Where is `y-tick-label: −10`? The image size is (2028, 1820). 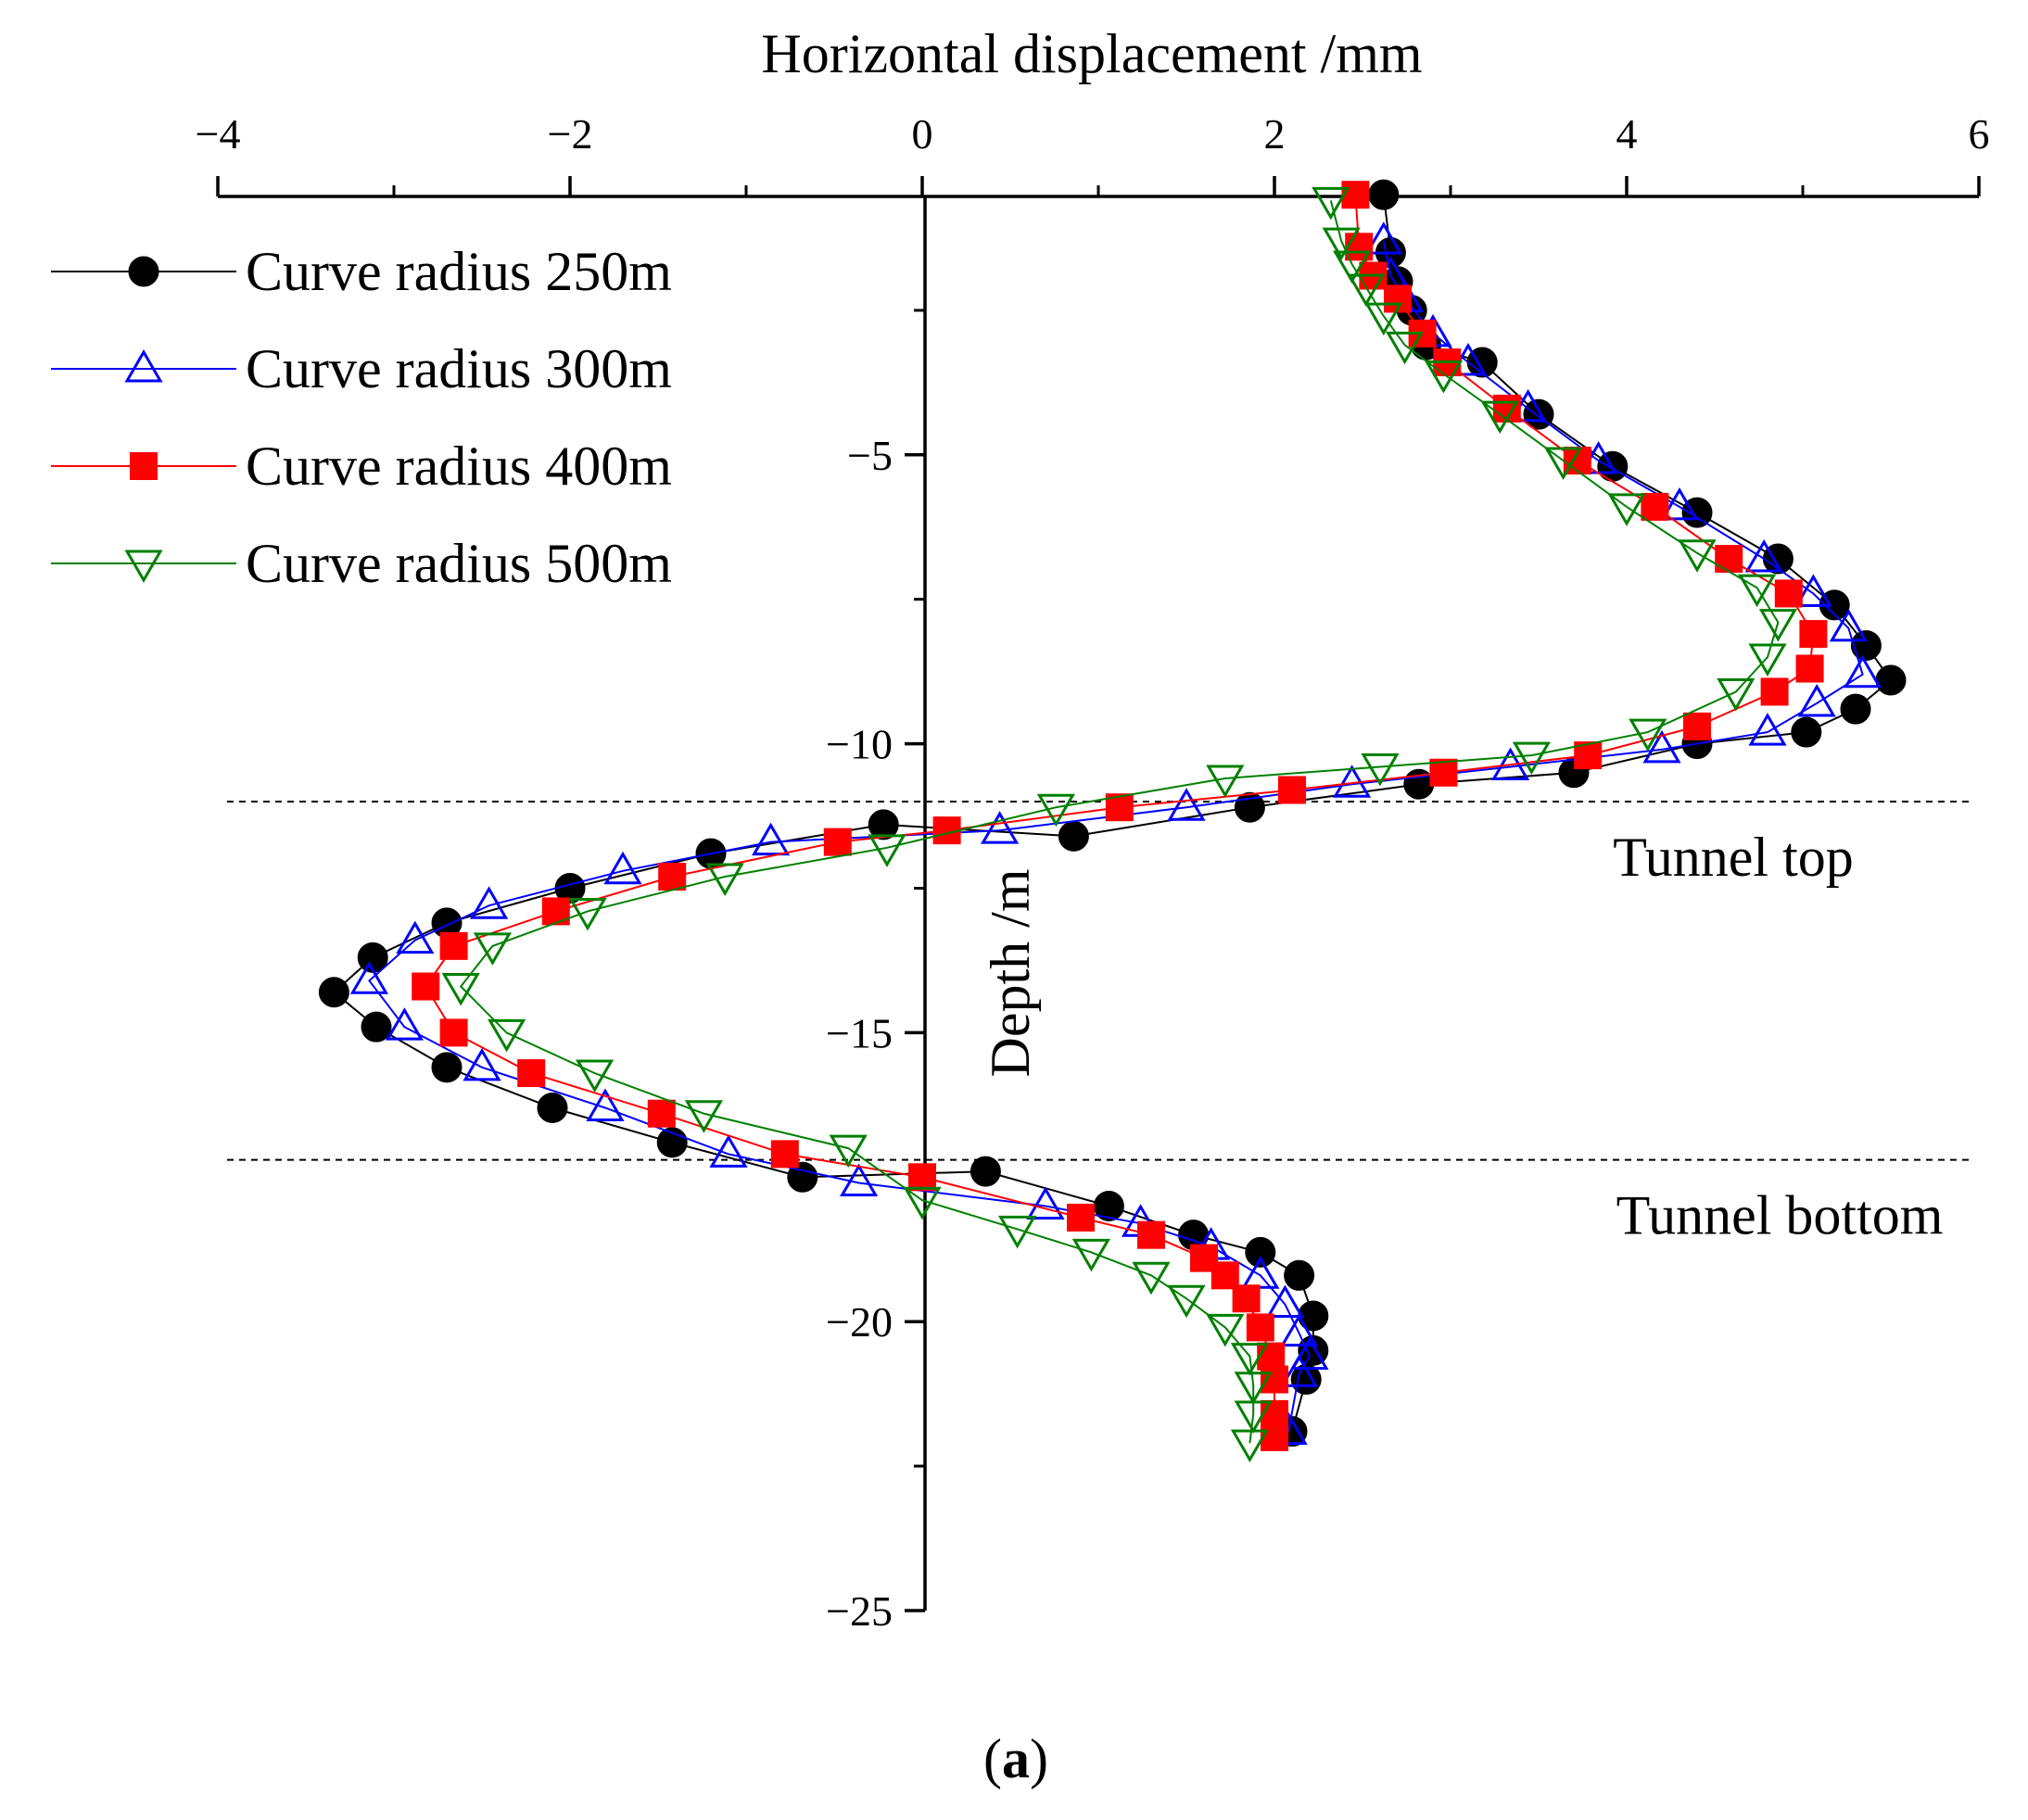
y-tick-label: −10 is located at coordinates (859, 744).